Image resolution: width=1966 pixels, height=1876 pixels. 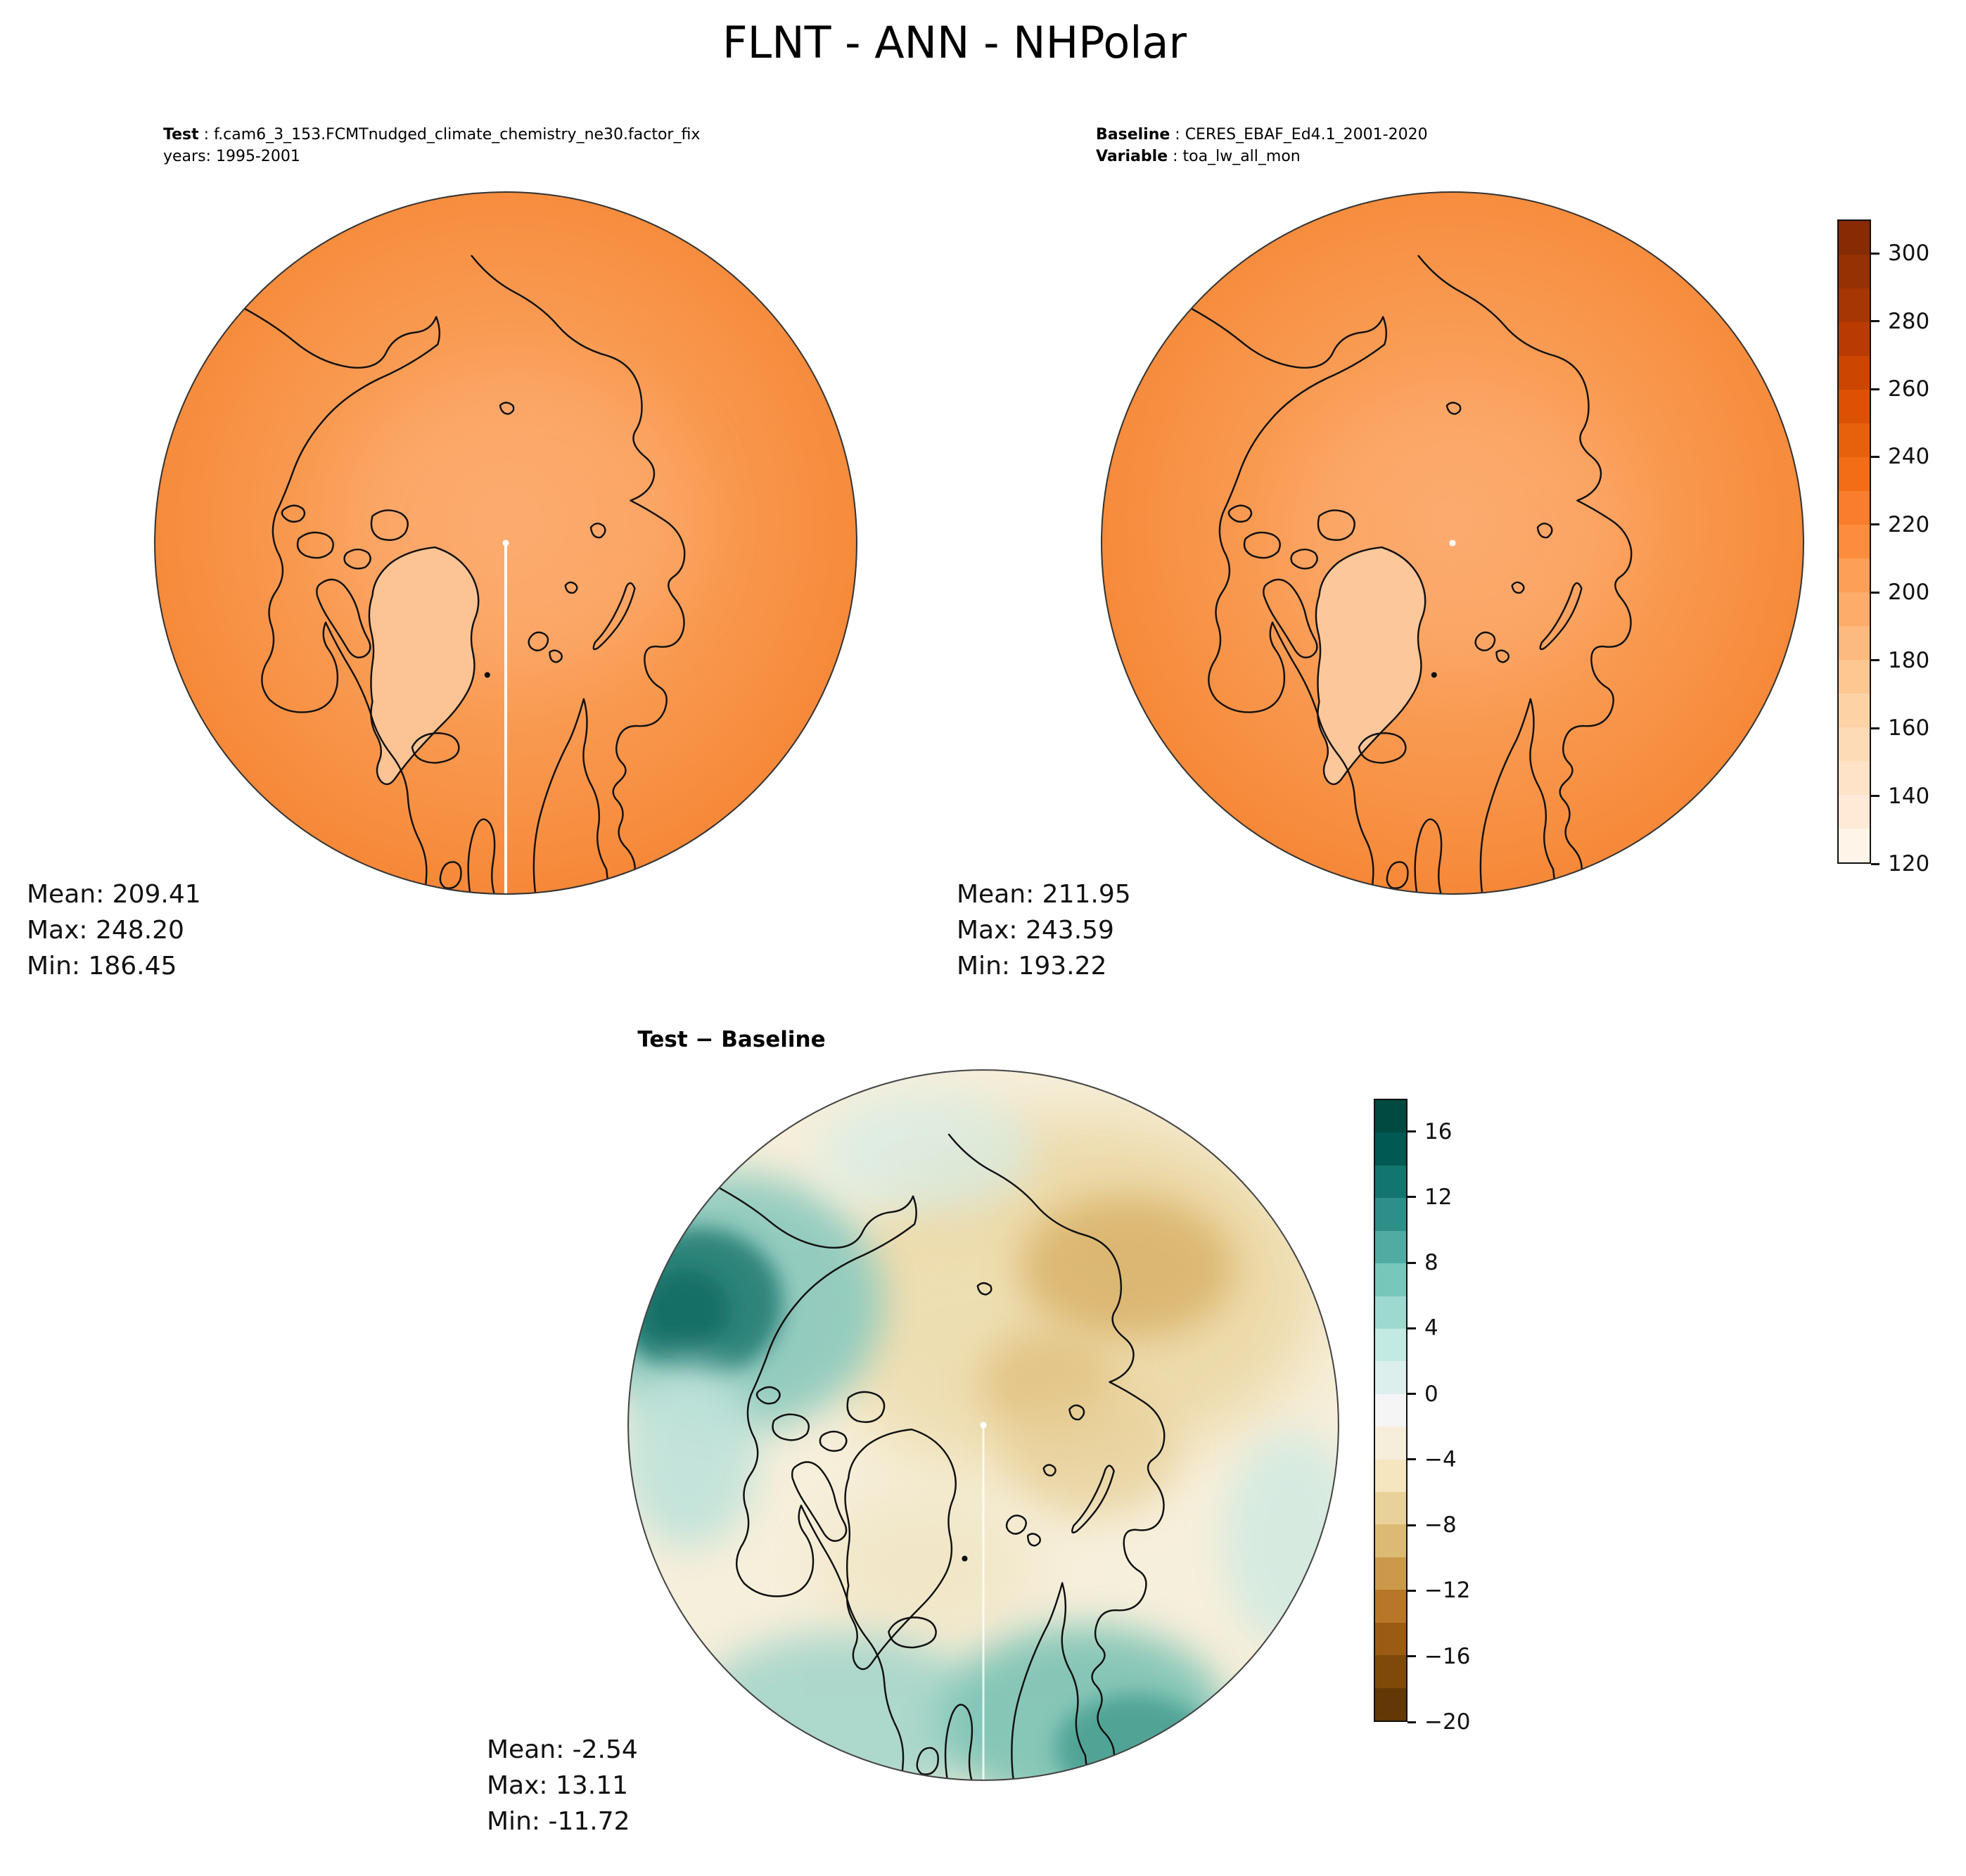 I want to click on diff-stat-mean: Mean: -2.54, so click(x=562, y=1749).